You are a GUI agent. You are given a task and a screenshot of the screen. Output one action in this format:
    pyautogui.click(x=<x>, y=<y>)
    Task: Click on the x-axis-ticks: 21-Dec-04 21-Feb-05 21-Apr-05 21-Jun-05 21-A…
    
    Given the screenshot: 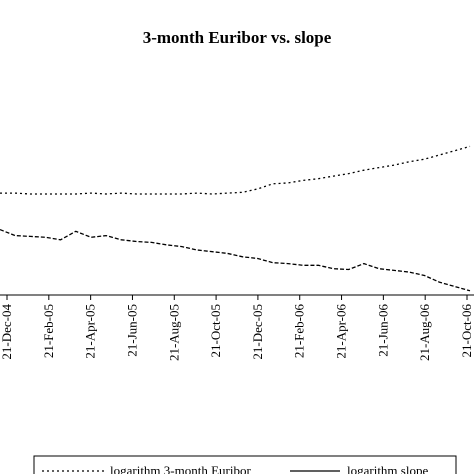 What is the action you would take?
    pyautogui.click(x=237, y=328)
    